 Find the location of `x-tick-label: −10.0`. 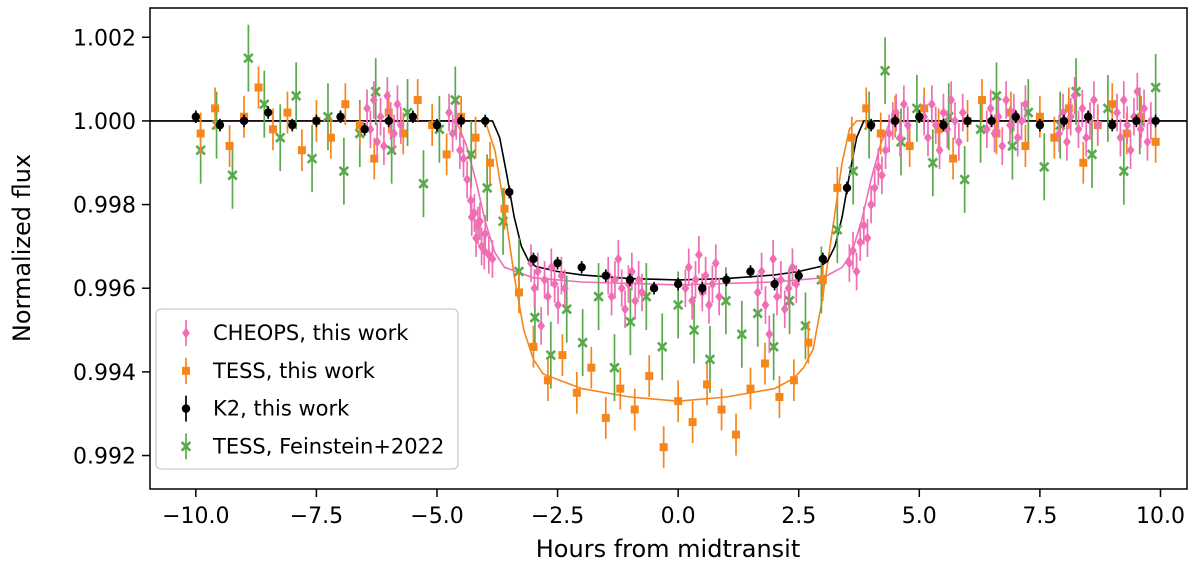

x-tick-label: −10.0 is located at coordinates (195, 516).